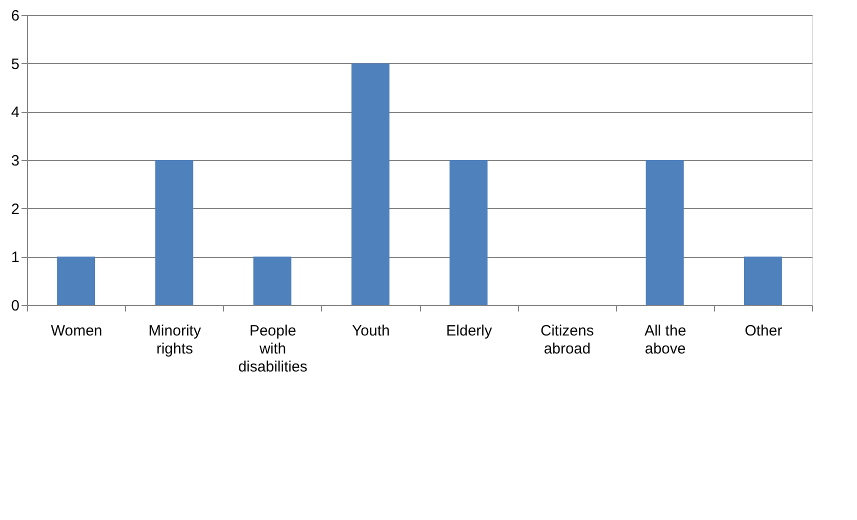  Describe the element at coordinates (665, 340) in the screenshot. I see `x-tick-label: All the above` at that location.